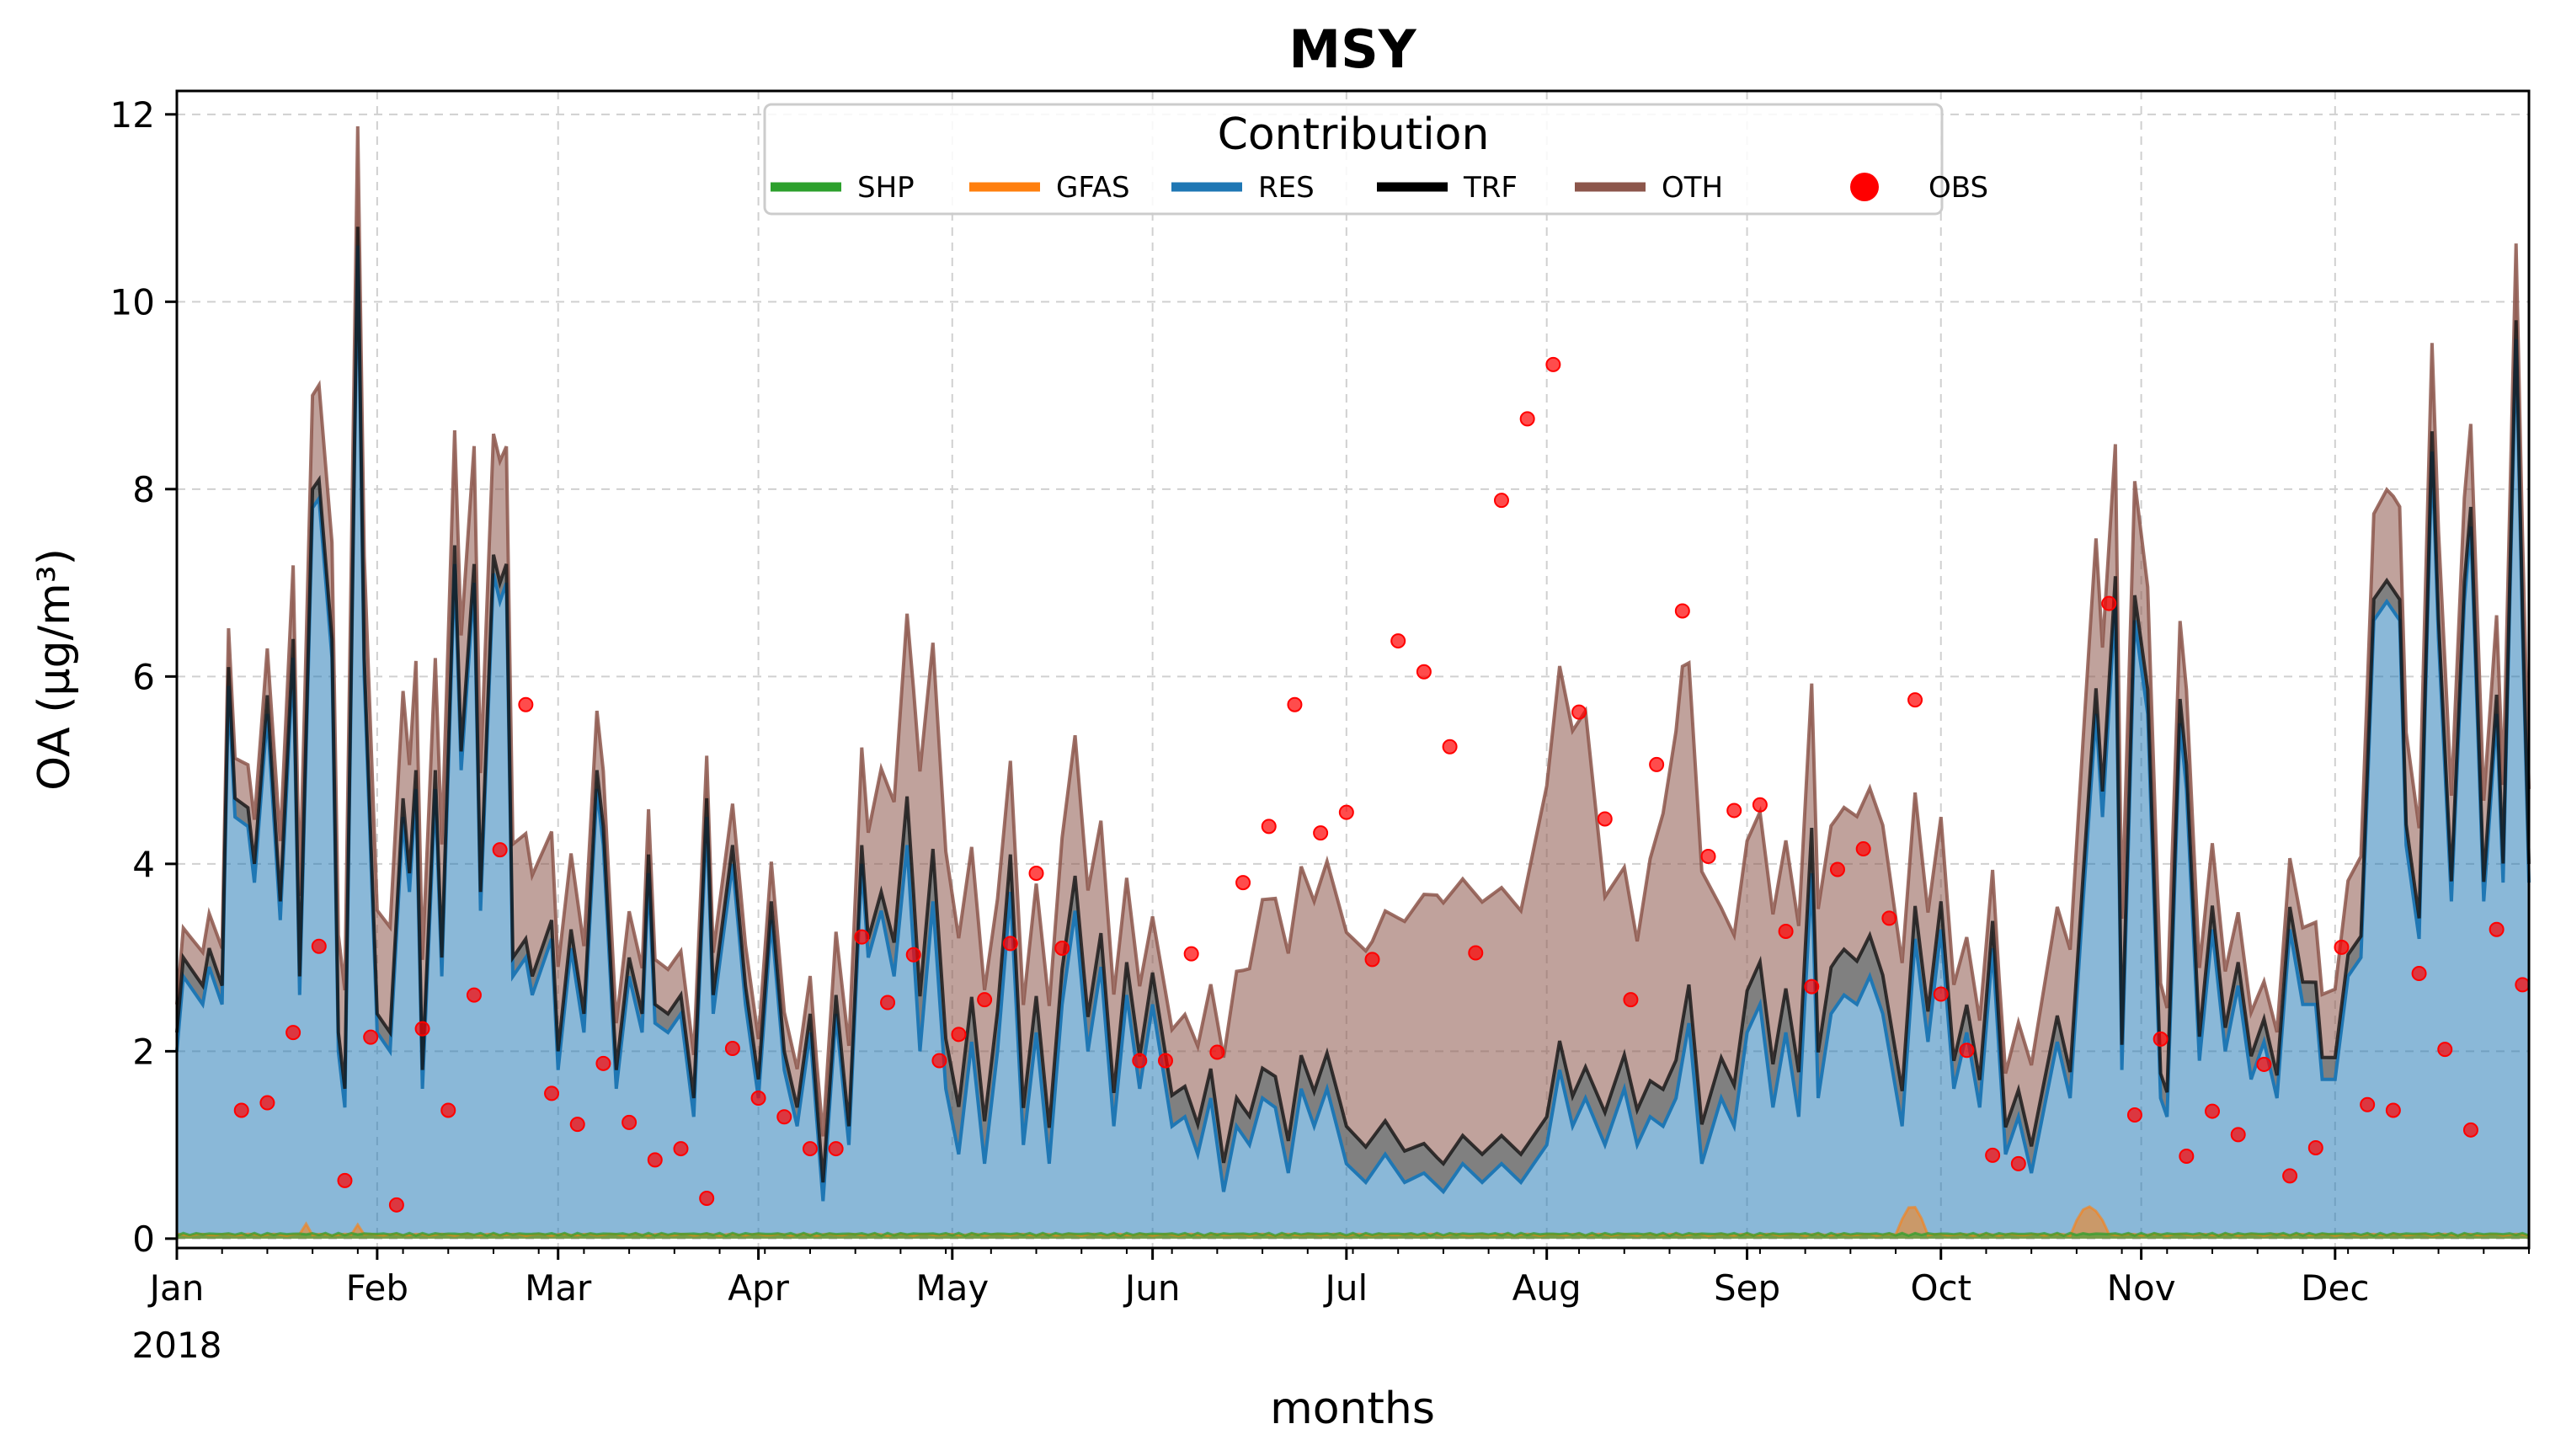  I want to click on shp-line, so click(1353, 1234).